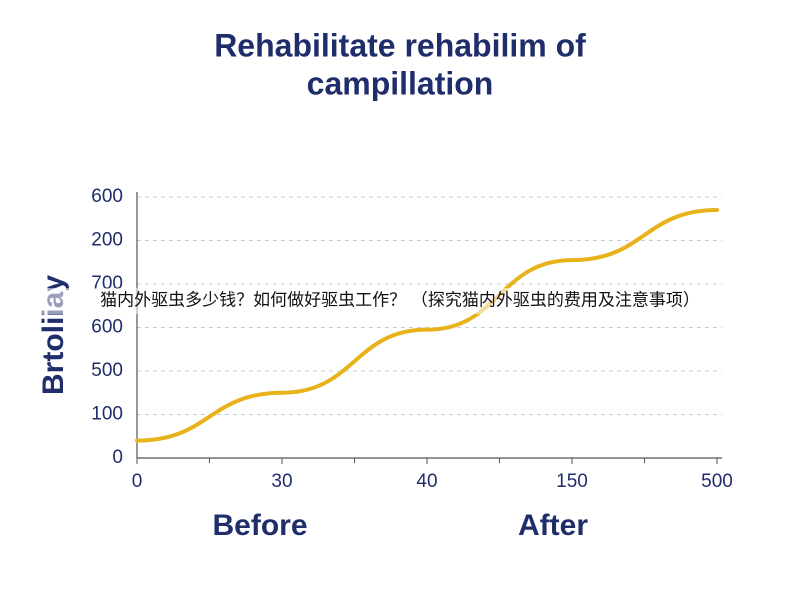  Describe the element at coordinates (400, 83) in the screenshot. I see `chart-title: campillation` at that location.